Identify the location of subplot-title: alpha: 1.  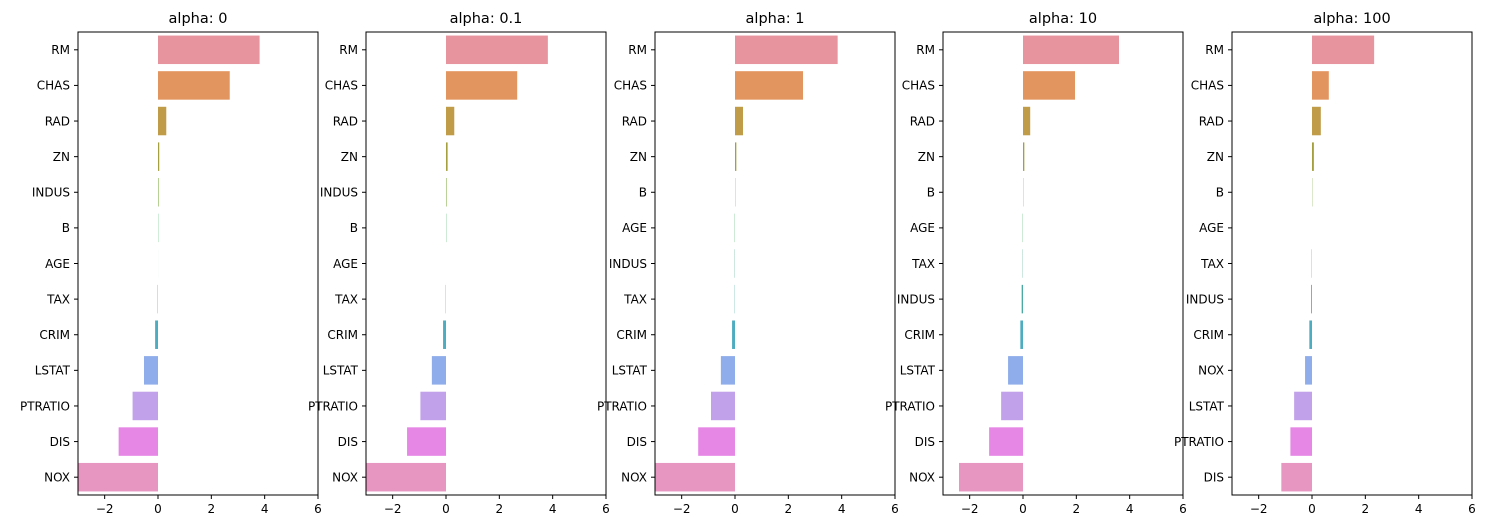
(775, 19).